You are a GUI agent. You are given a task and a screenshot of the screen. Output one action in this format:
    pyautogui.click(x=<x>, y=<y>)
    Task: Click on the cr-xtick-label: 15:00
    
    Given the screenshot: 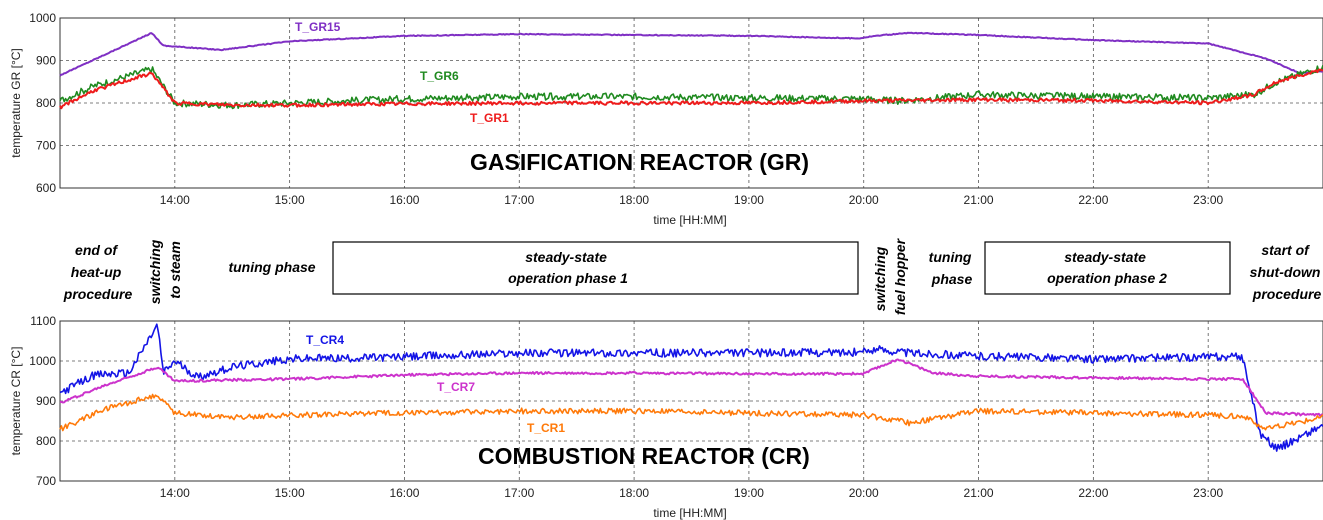 What is the action you would take?
    pyautogui.click(x=290, y=493)
    